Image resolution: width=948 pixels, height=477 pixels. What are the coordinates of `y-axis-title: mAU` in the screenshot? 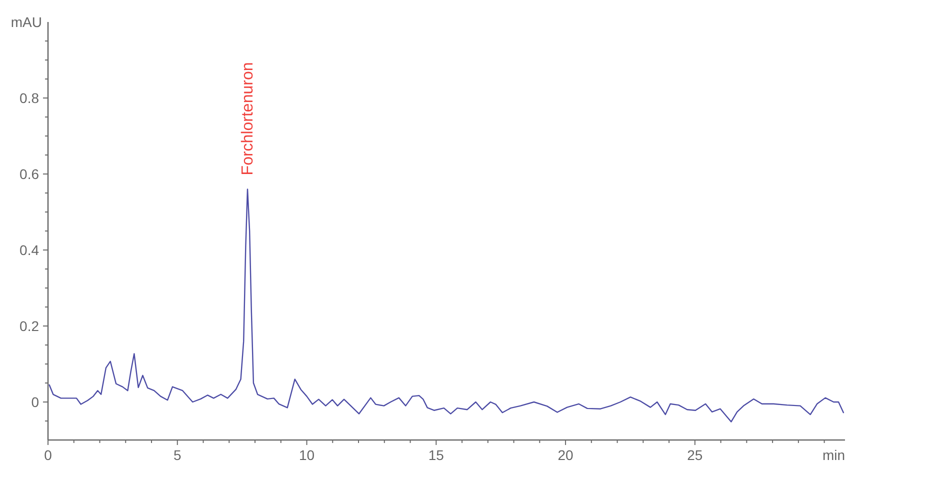 It's located at (26, 22).